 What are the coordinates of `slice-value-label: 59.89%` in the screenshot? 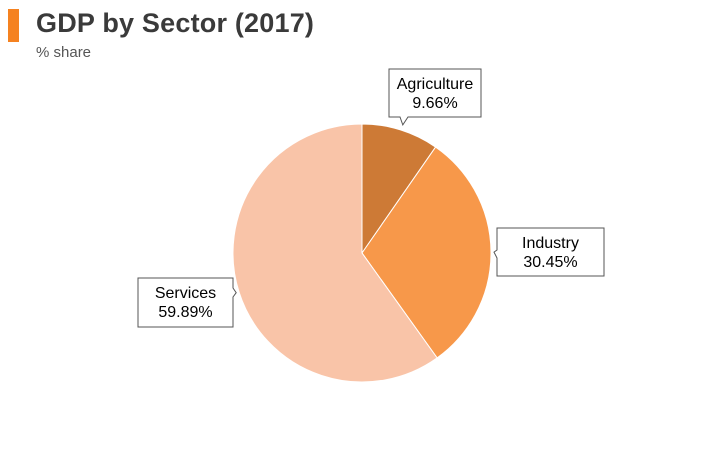 It's located at (185, 312).